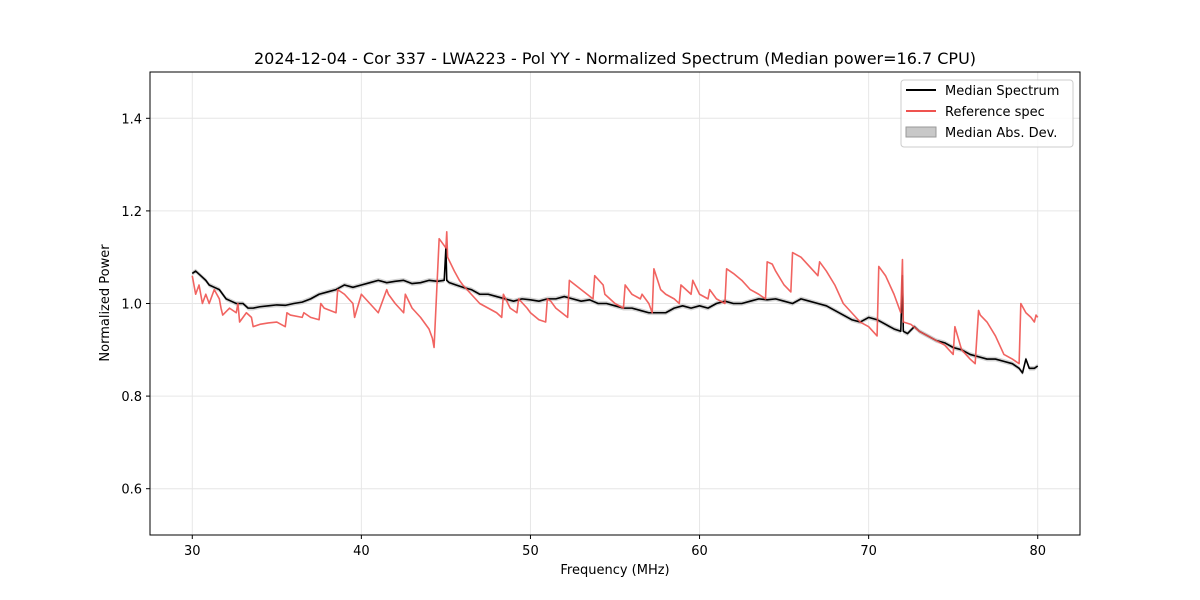 This screenshot has height=600, width=1200. Describe the element at coordinates (131, 305) in the screenshot. I see `y-tick-label: 1.0` at that location.